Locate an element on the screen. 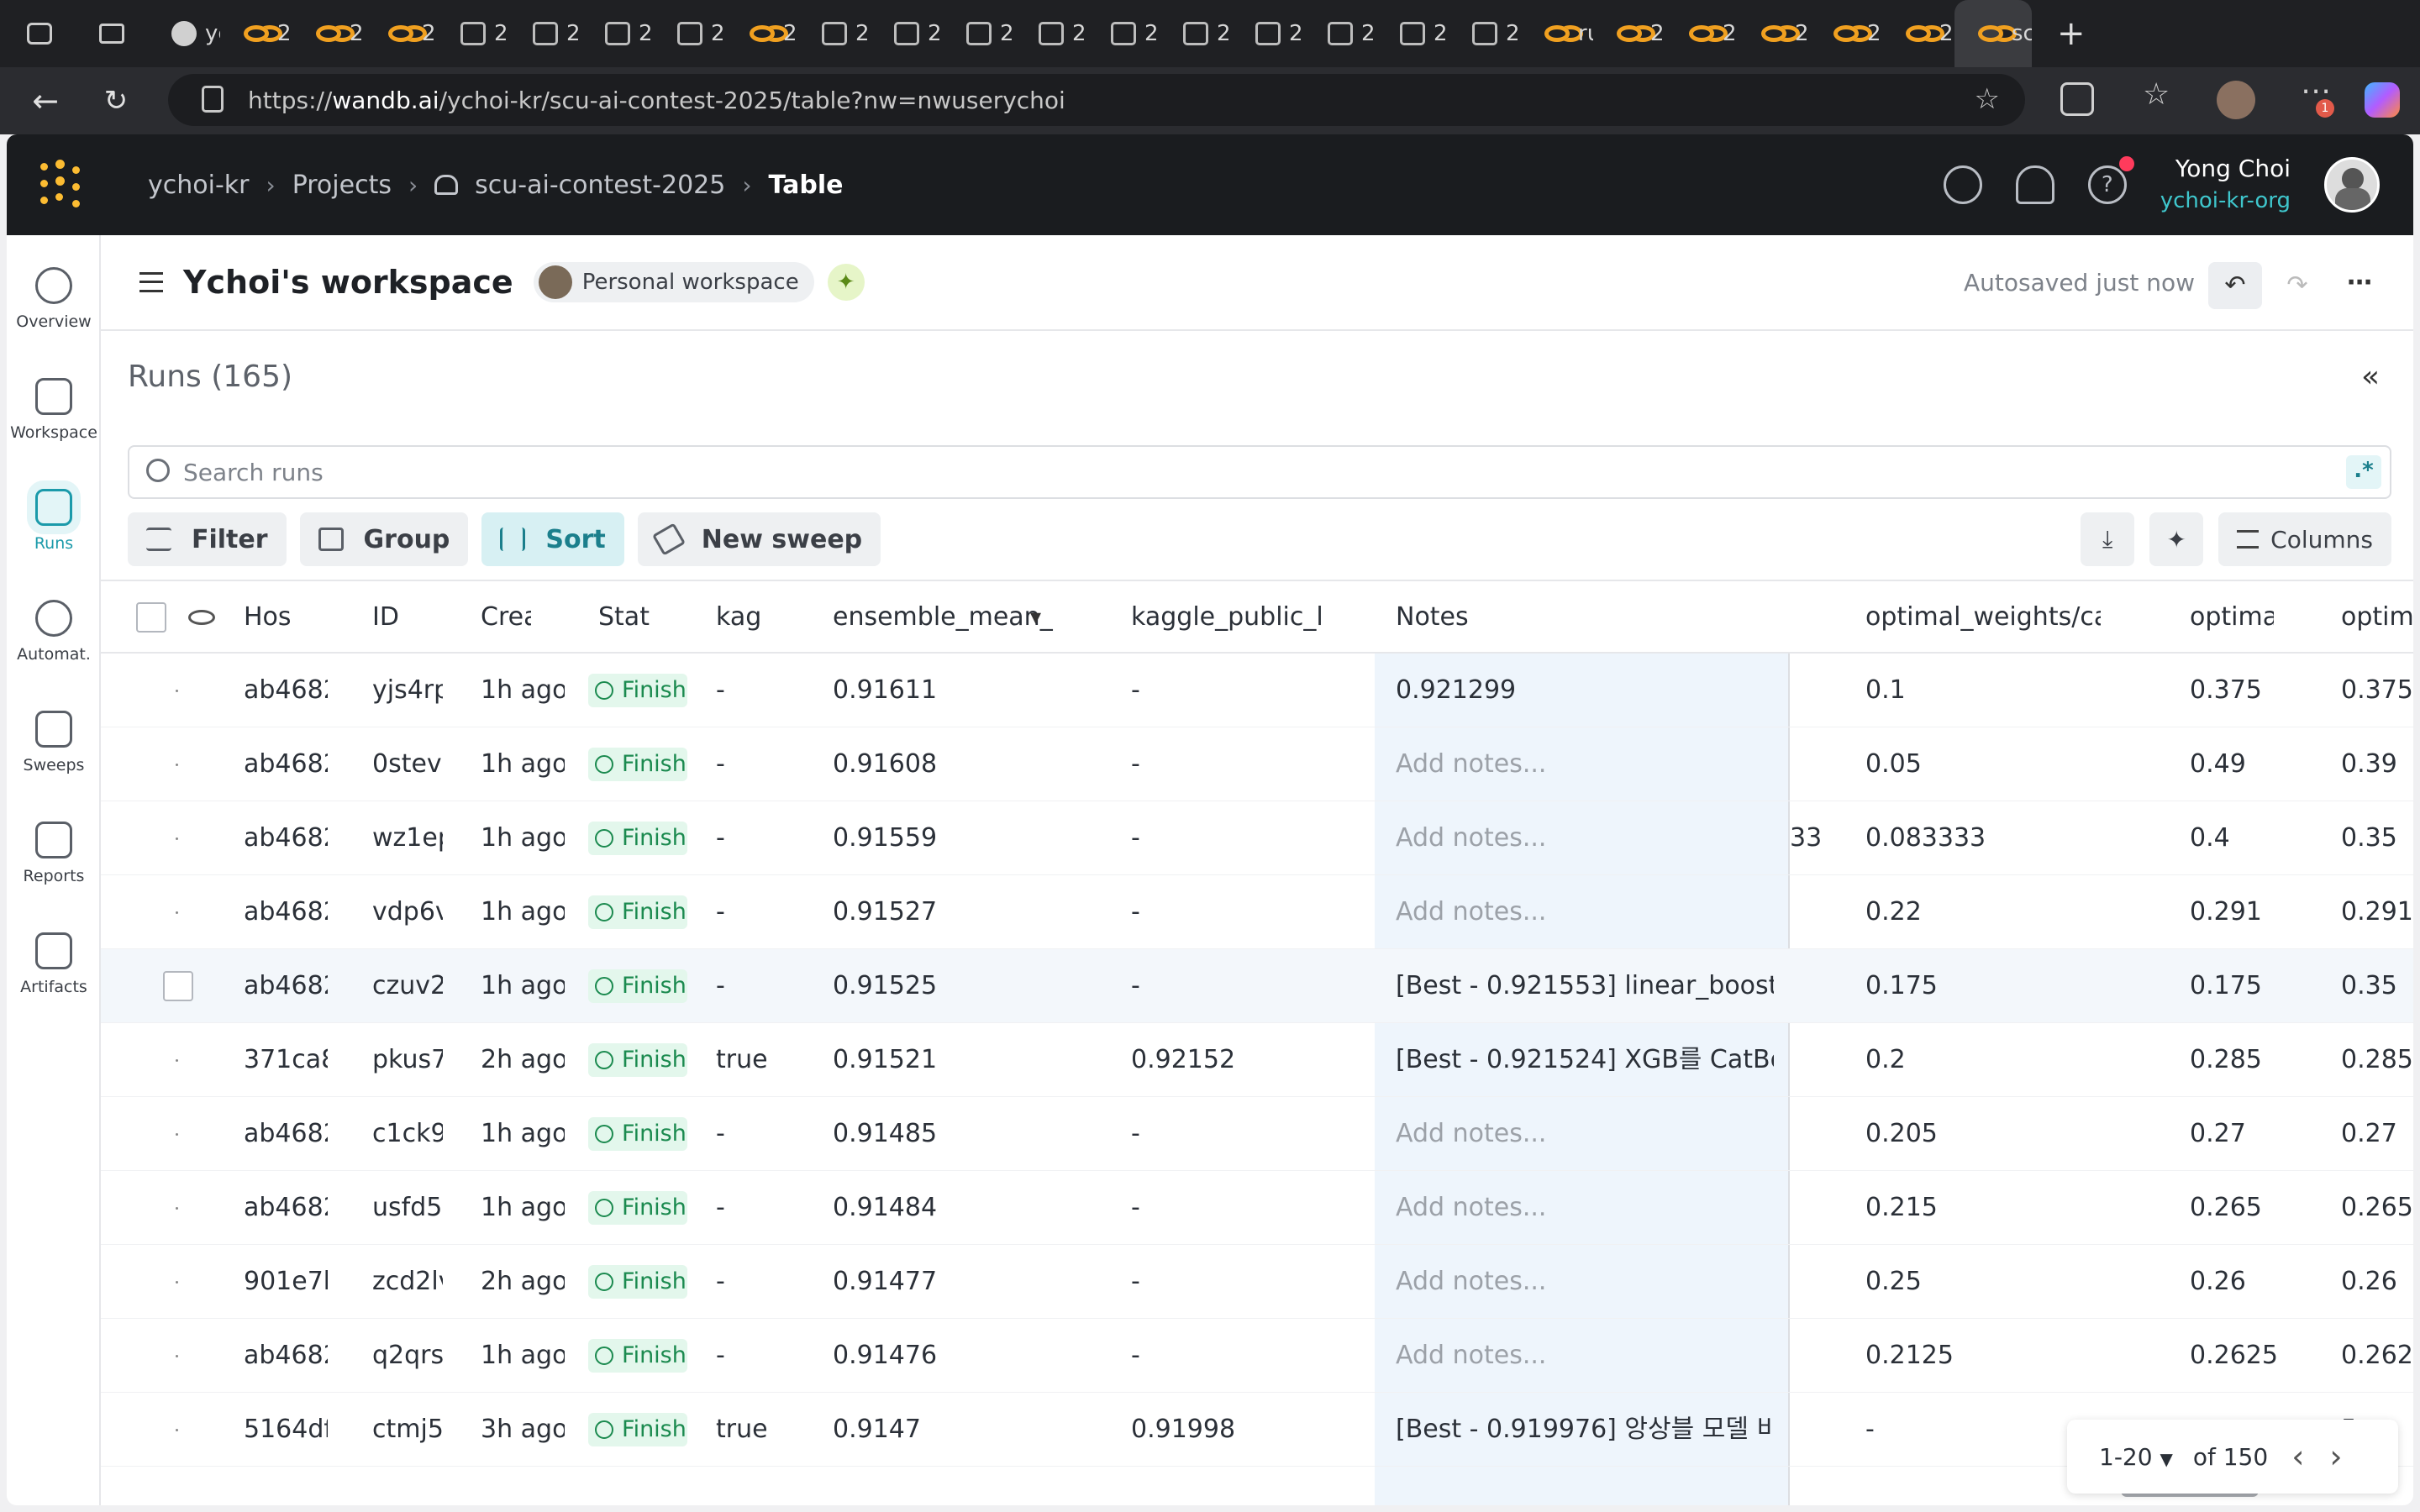 The width and height of the screenshot is (2420, 1512). browser-tab: ru is located at coordinates (1557, 33).